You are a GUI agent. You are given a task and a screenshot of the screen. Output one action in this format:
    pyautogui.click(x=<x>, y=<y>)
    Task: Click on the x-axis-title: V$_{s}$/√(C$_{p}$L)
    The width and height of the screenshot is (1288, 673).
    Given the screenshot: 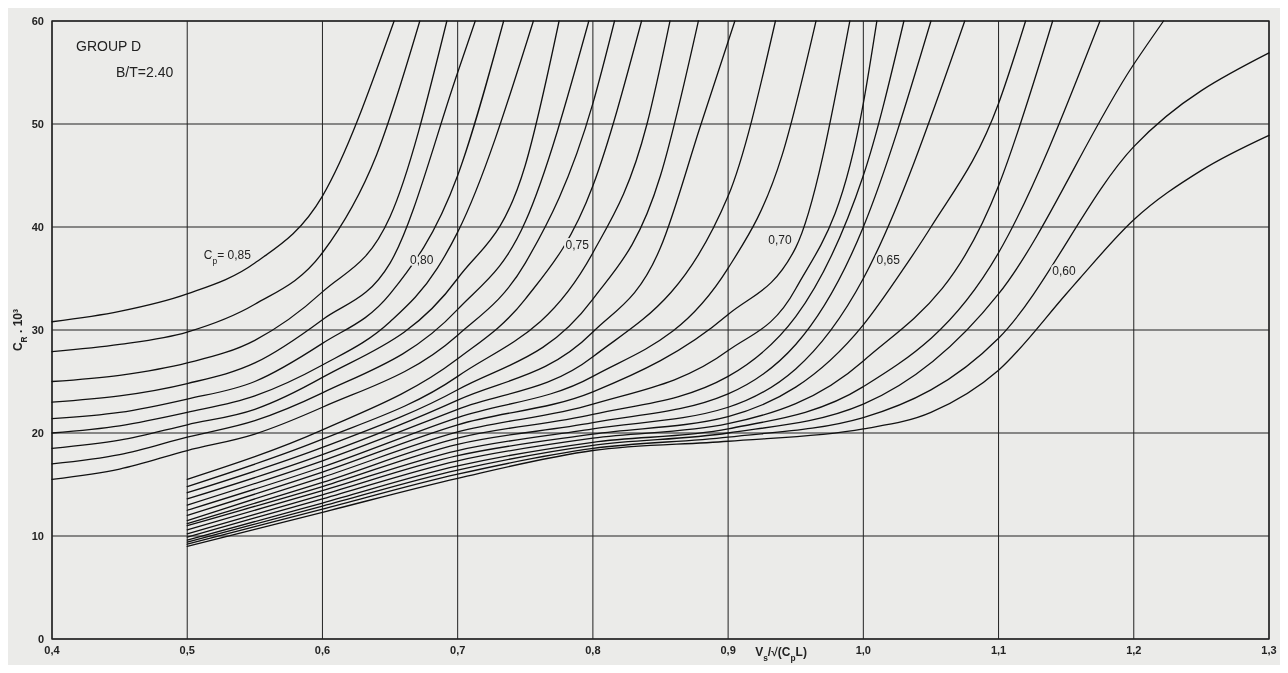 What is the action you would take?
    pyautogui.click(x=781, y=654)
    